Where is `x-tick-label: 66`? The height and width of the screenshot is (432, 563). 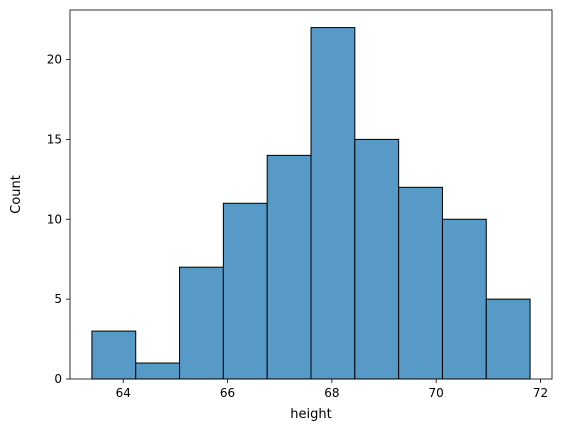
x-tick-label: 66 is located at coordinates (227, 393).